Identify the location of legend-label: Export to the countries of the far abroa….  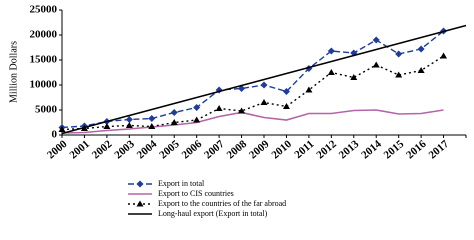
(222, 203).